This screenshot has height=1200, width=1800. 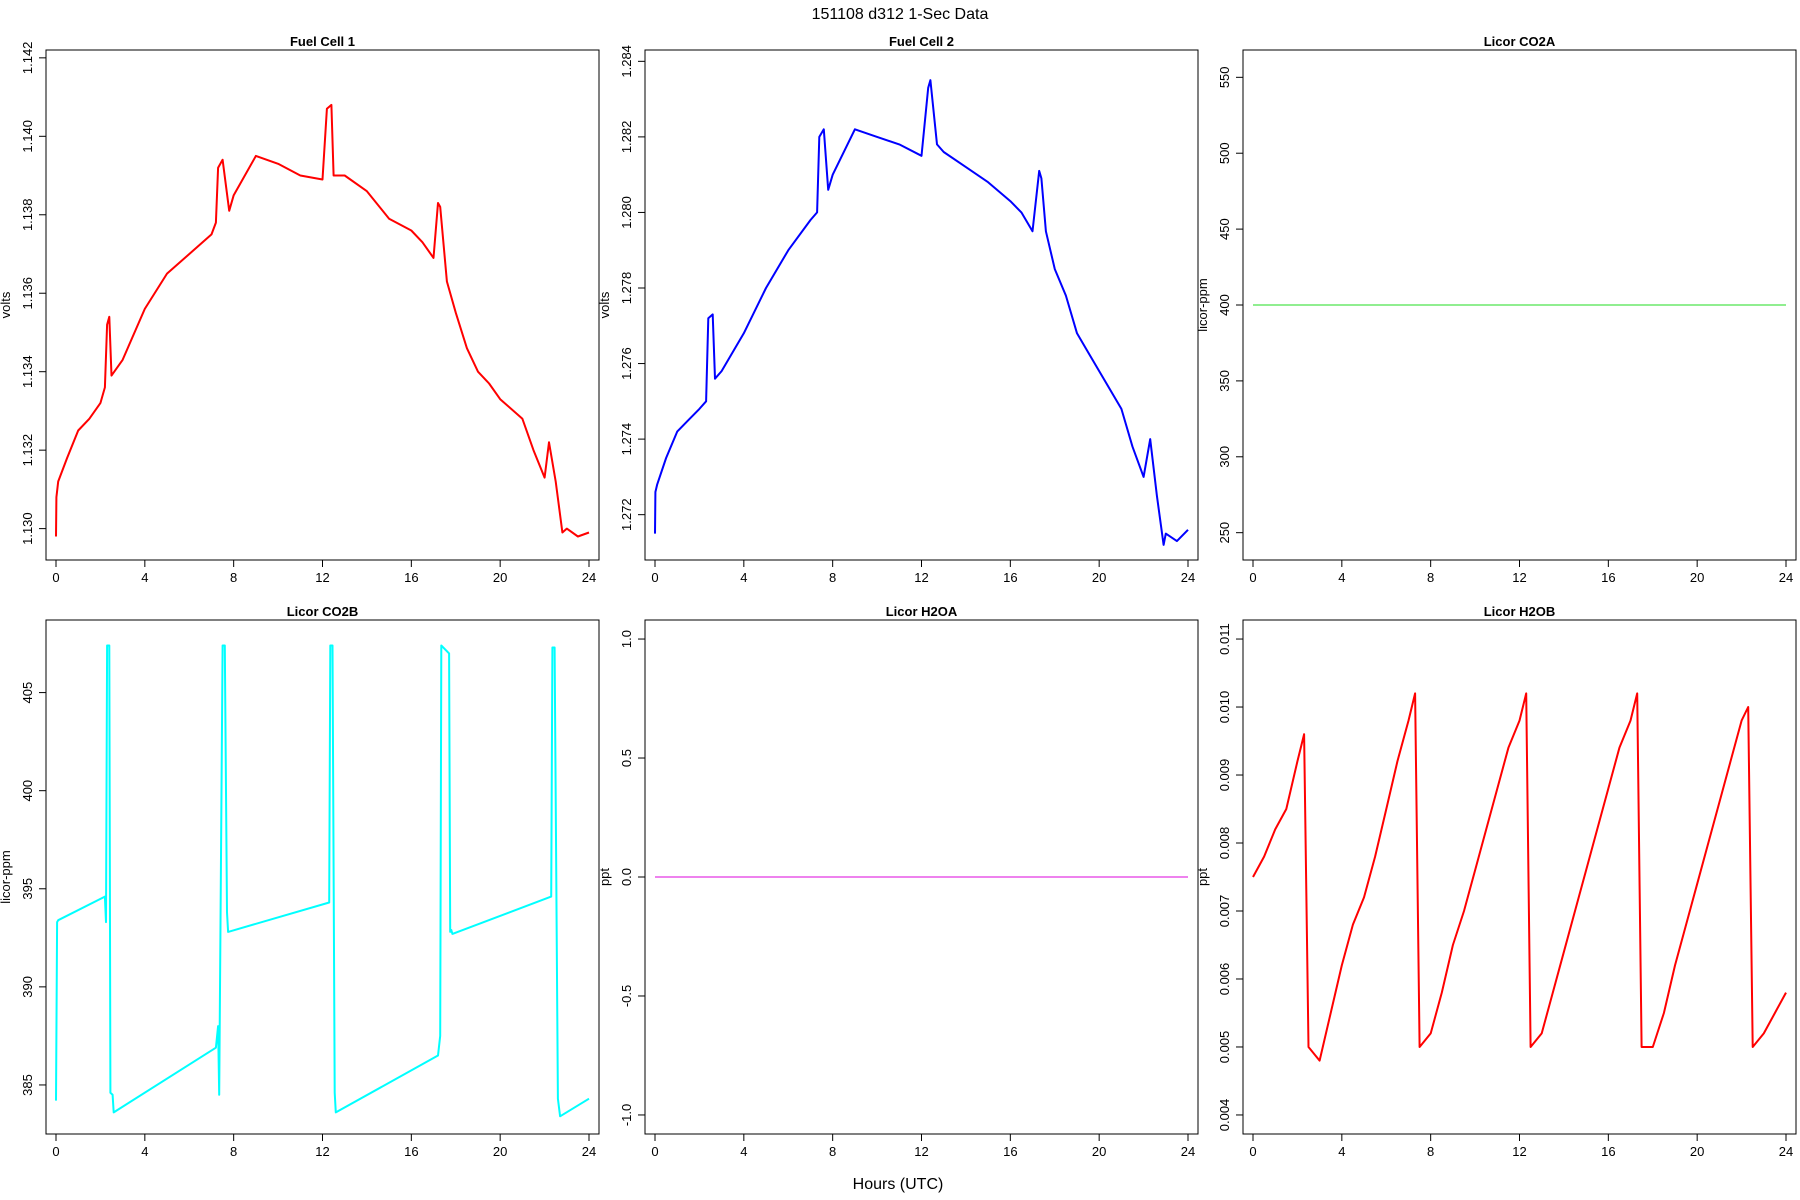 I want to click on y-tick-label: 0.010, so click(x=1224, y=707).